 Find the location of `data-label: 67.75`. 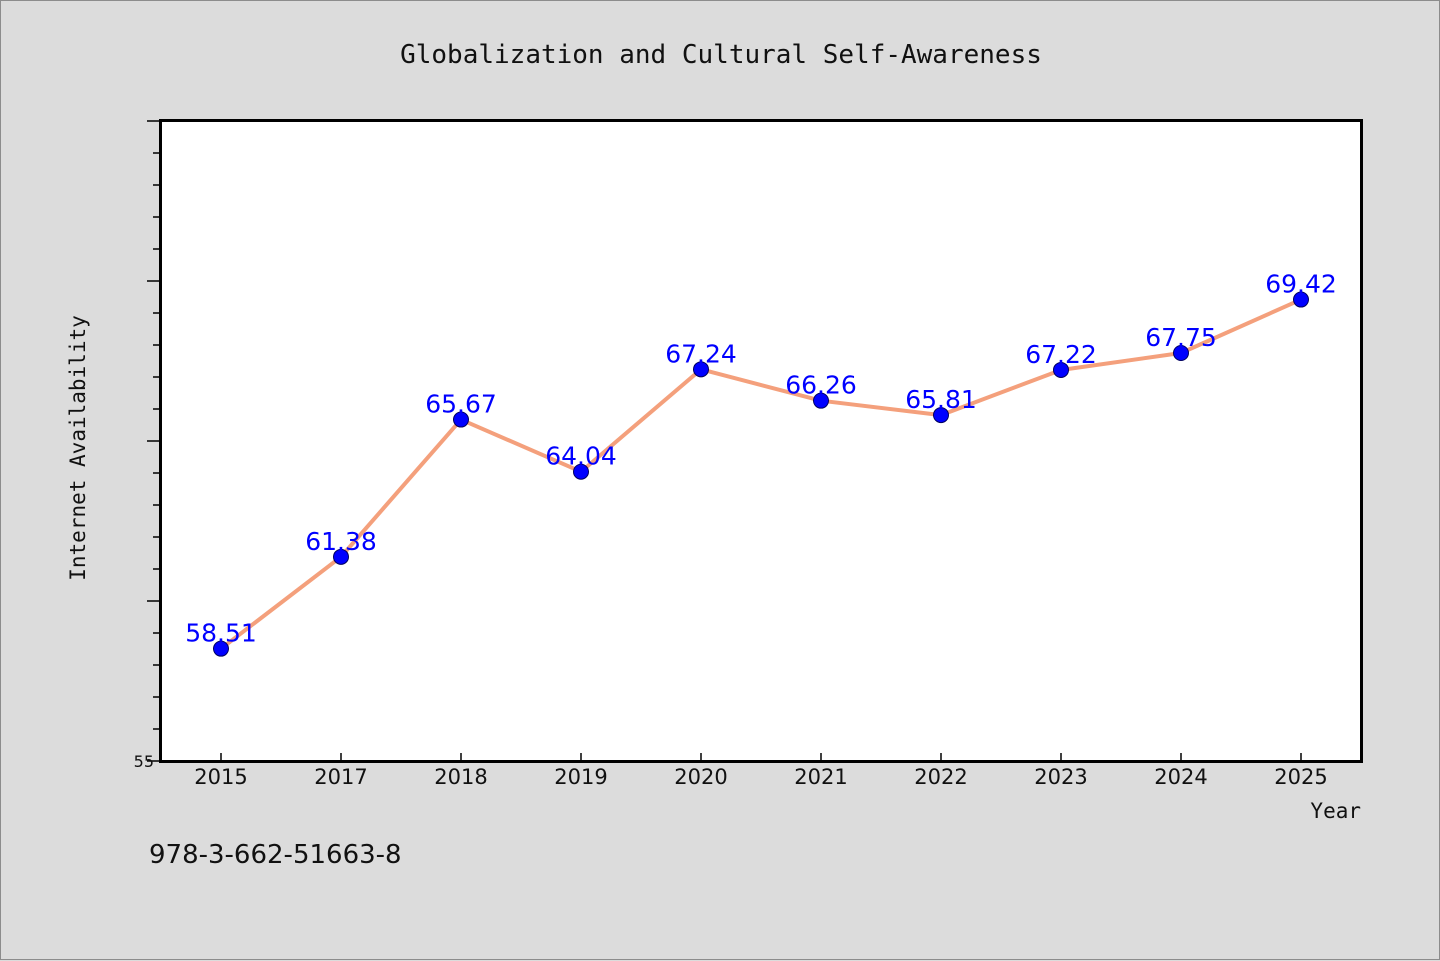

data-label: 67.75 is located at coordinates (1181, 337).